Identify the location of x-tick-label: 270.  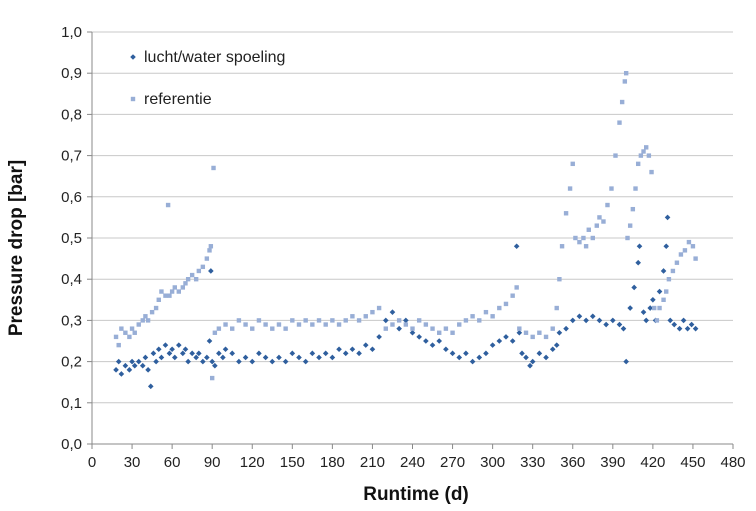
(452, 462).